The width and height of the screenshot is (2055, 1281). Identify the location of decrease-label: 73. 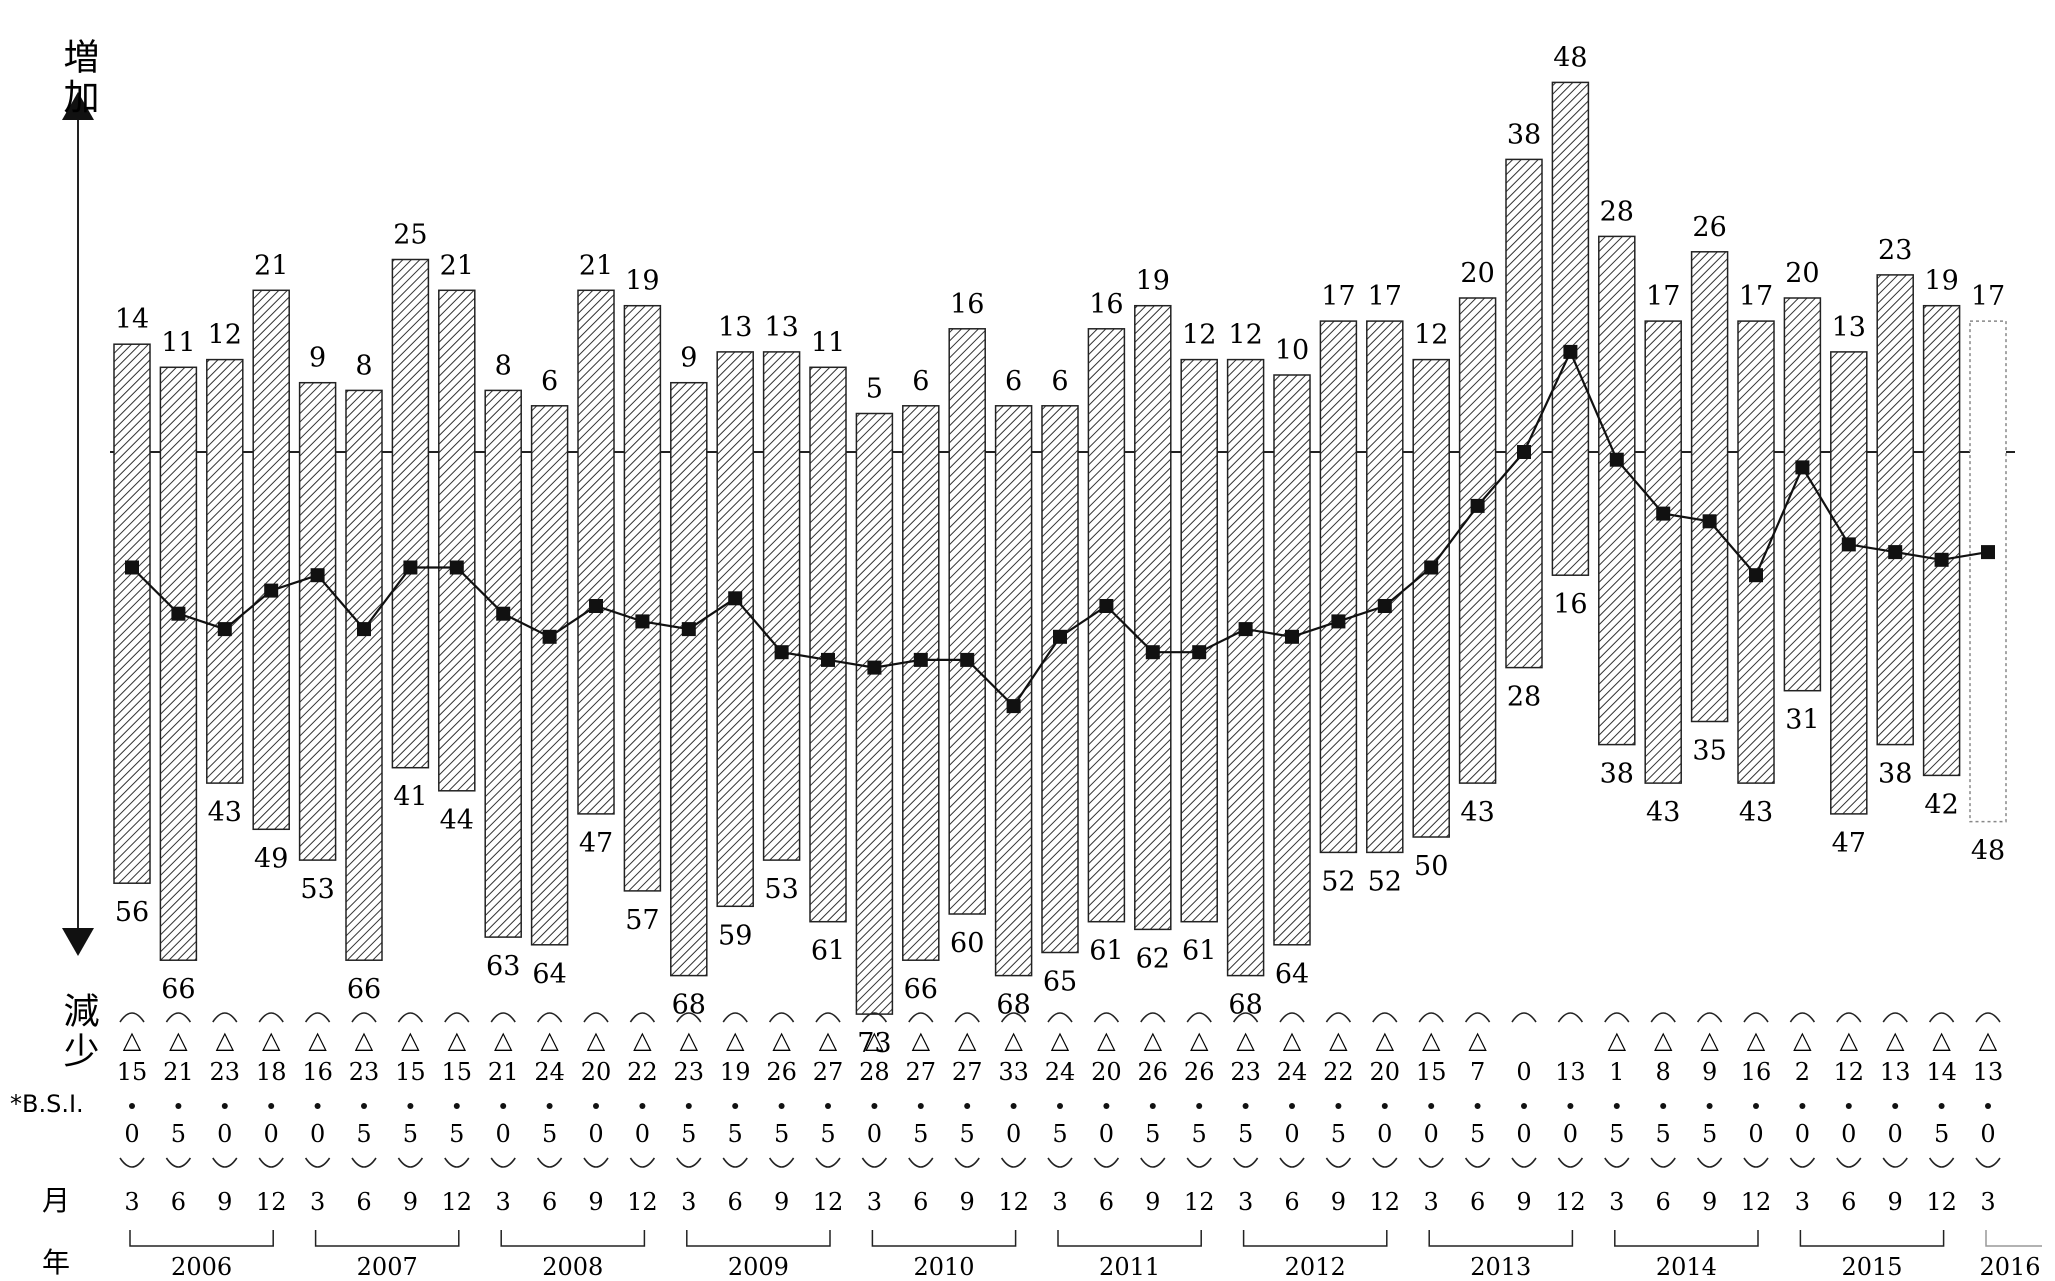
(874, 1043).